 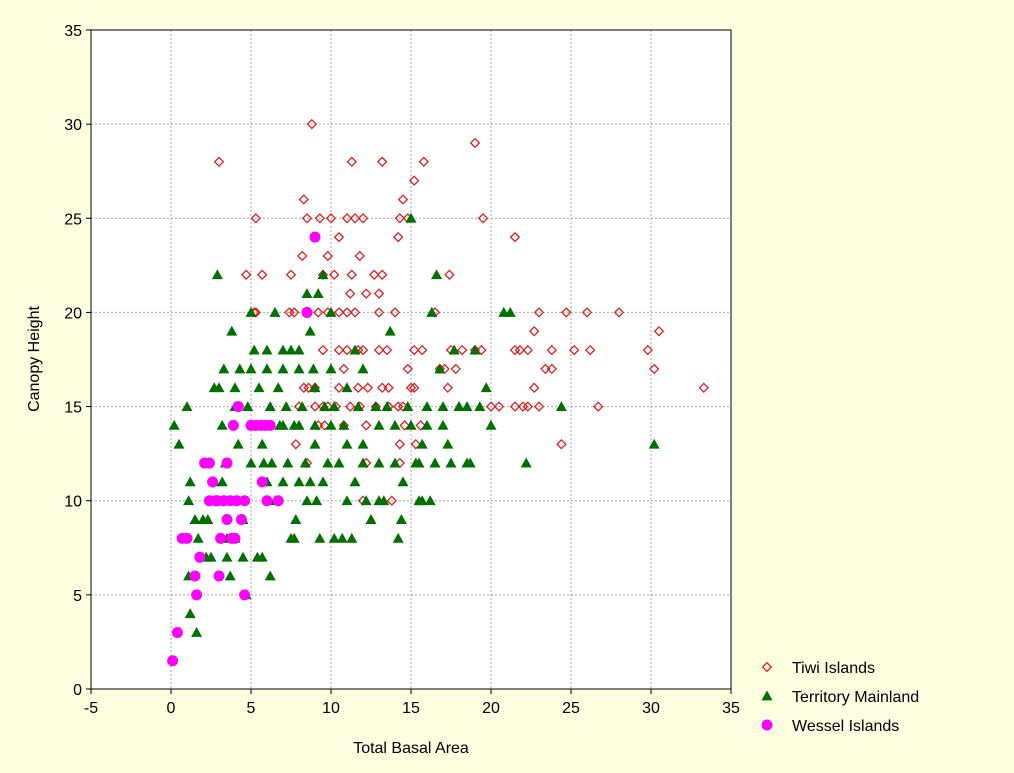 What do you see at coordinates (840, 697) in the screenshot?
I see `legend-item: Territory Mainland` at bounding box center [840, 697].